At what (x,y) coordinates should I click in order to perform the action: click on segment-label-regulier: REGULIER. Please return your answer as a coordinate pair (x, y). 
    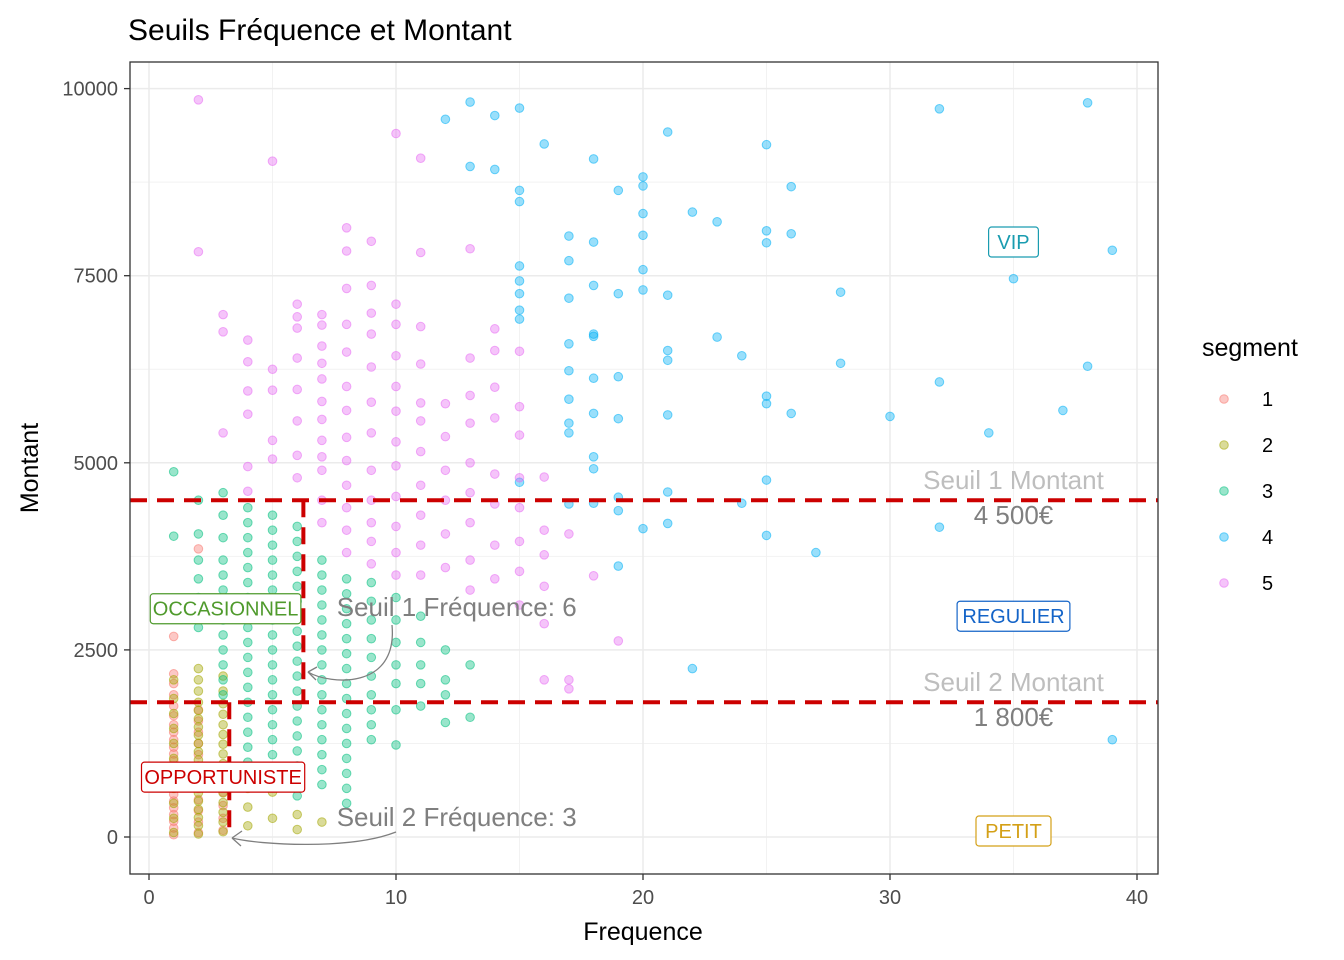
    Looking at the image, I should click on (1013, 616).